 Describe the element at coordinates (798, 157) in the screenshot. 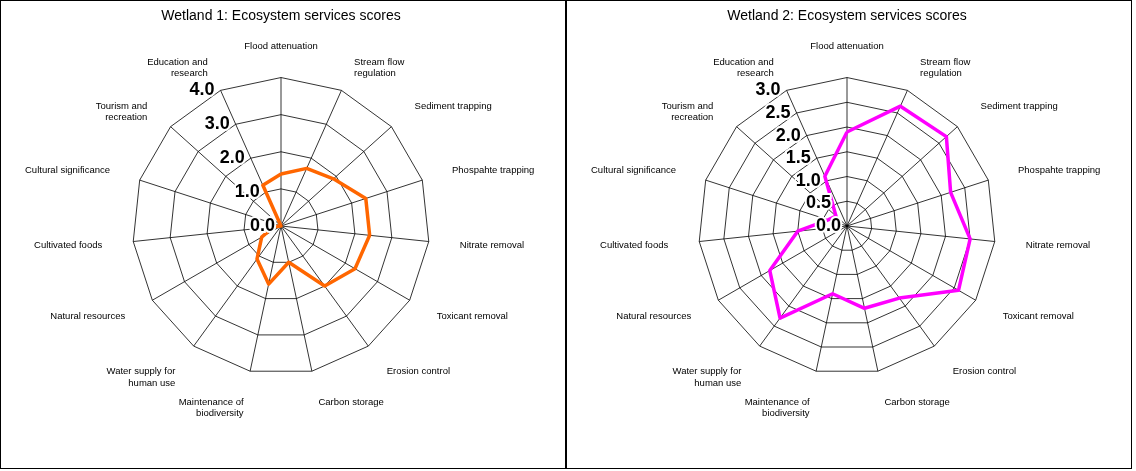

I see `y-tick-label: 1.5` at that location.